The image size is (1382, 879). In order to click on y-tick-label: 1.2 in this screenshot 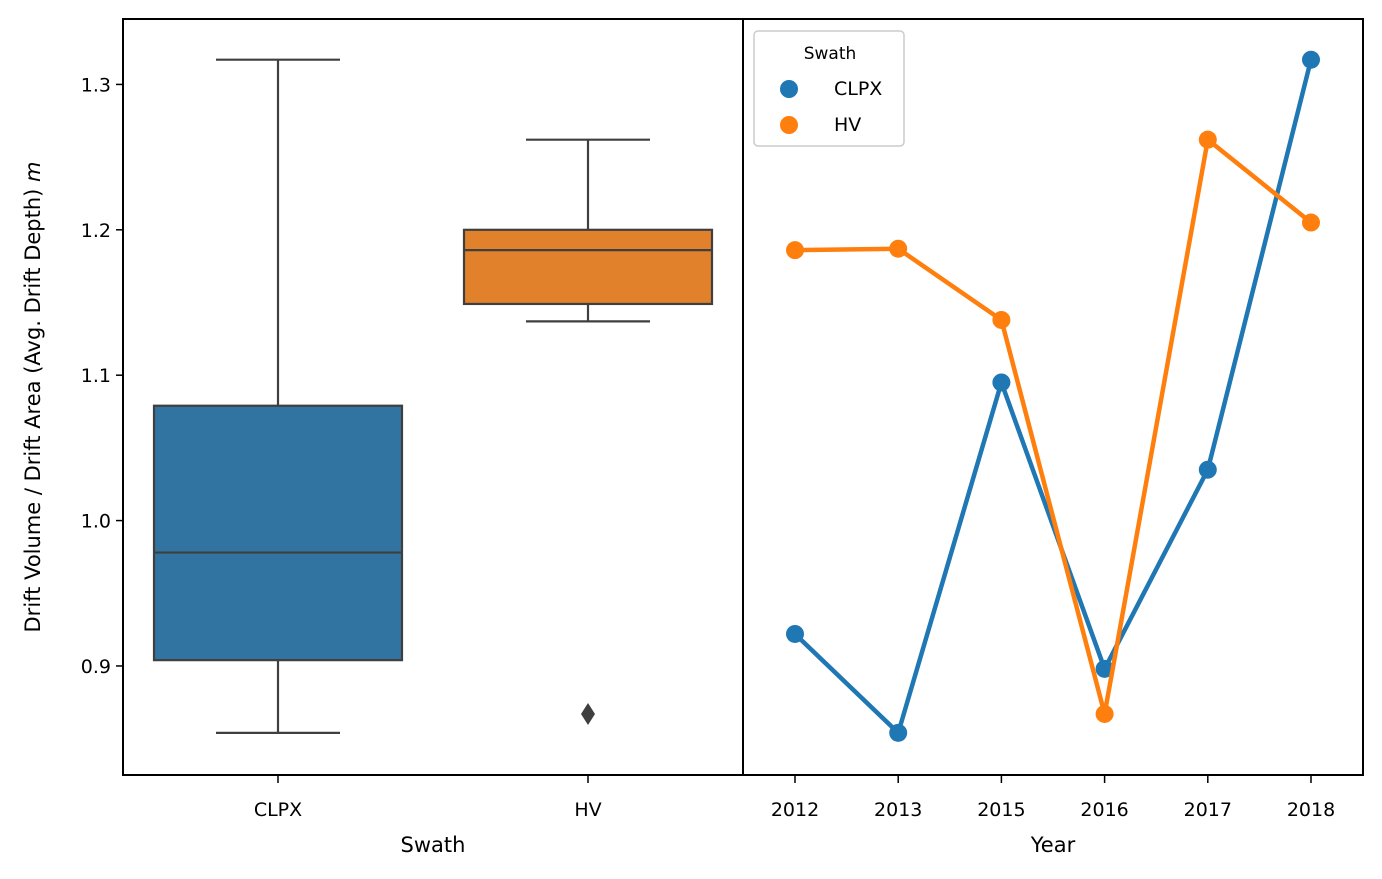, I will do `click(96, 231)`.